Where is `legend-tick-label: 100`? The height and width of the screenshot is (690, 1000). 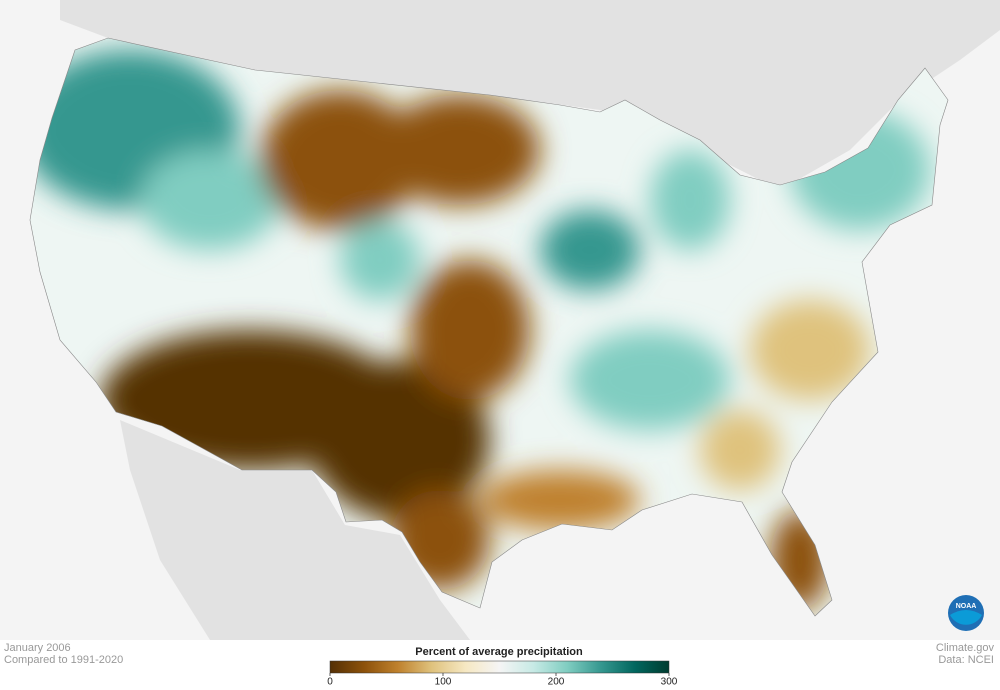 legend-tick-label: 100 is located at coordinates (443, 682).